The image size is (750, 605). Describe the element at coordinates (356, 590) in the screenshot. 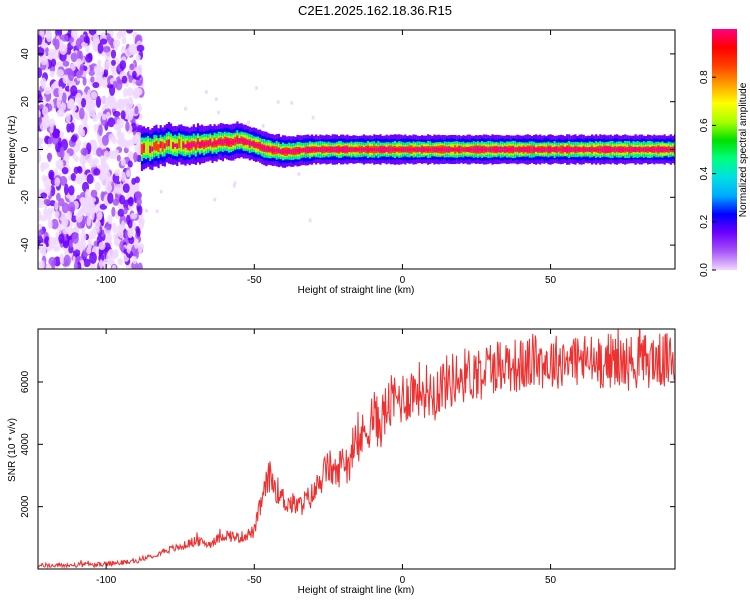

I see `snr-x-axis-label: Height of straight line (km)` at that location.